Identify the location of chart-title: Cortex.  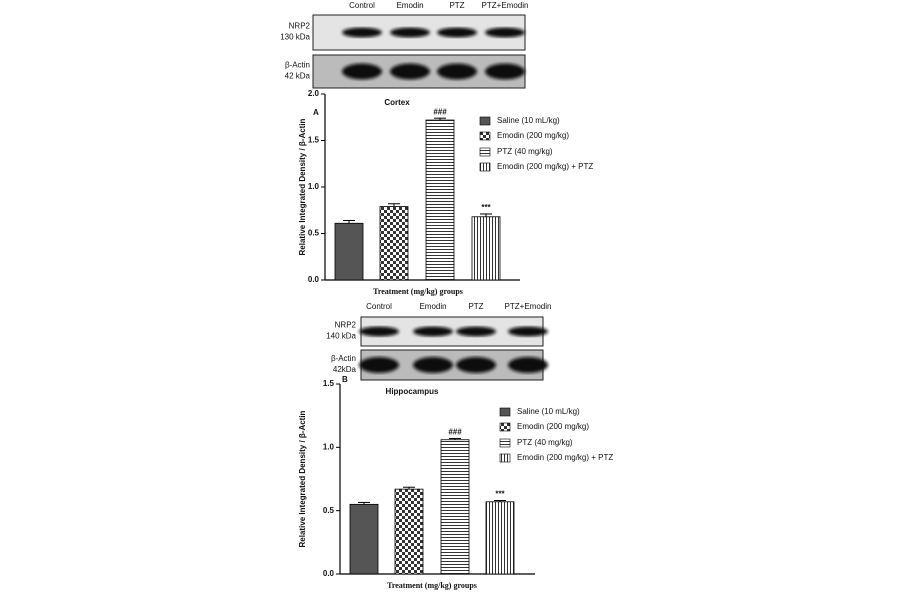
(397, 102).